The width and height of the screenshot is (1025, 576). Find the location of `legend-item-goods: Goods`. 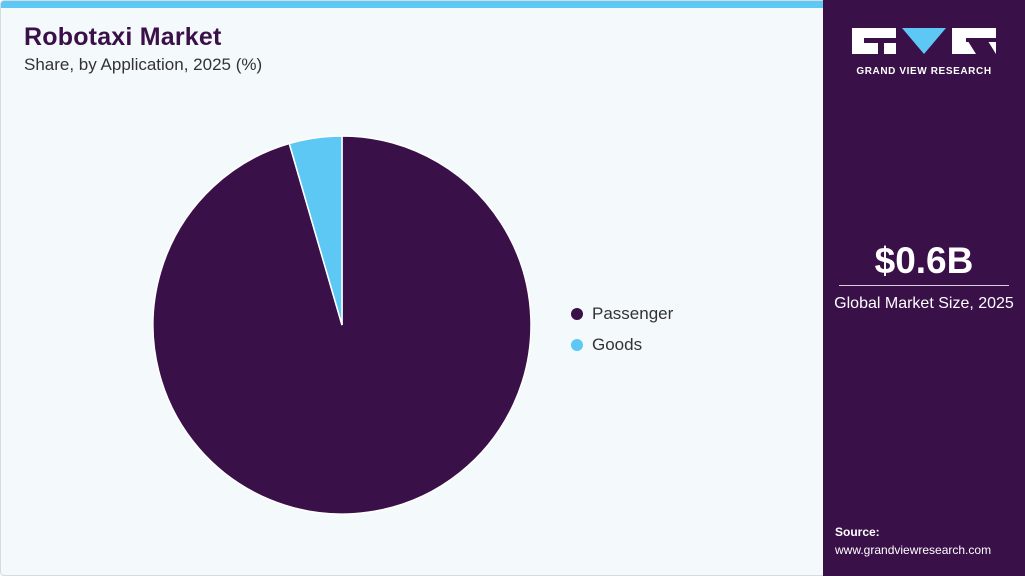

legend-item-goods: Goods is located at coordinates (622, 344).